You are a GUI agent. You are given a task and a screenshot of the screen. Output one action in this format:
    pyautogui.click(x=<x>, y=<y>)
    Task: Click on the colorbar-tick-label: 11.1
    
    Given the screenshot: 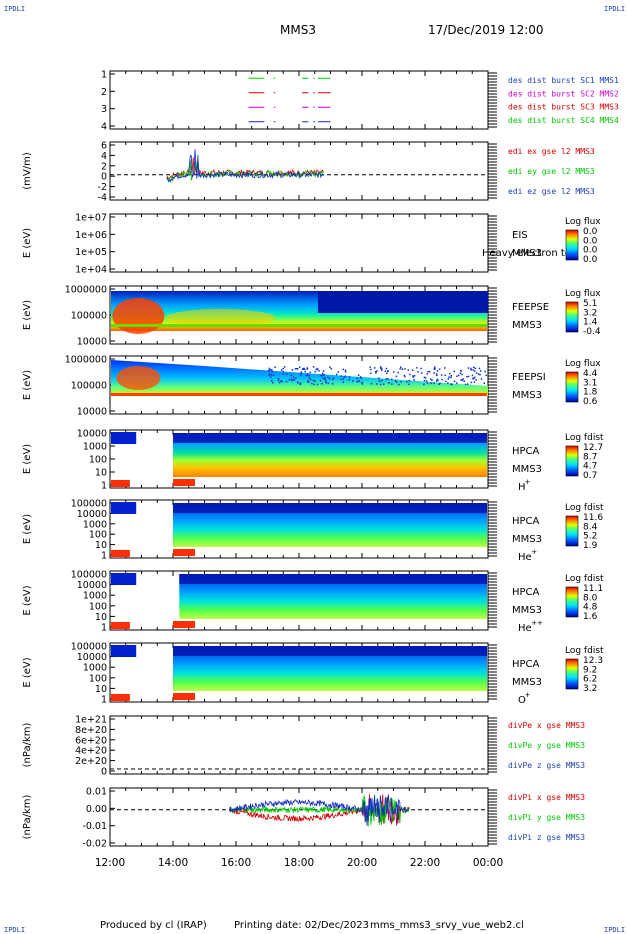 What is the action you would take?
    pyautogui.click(x=593, y=589)
    